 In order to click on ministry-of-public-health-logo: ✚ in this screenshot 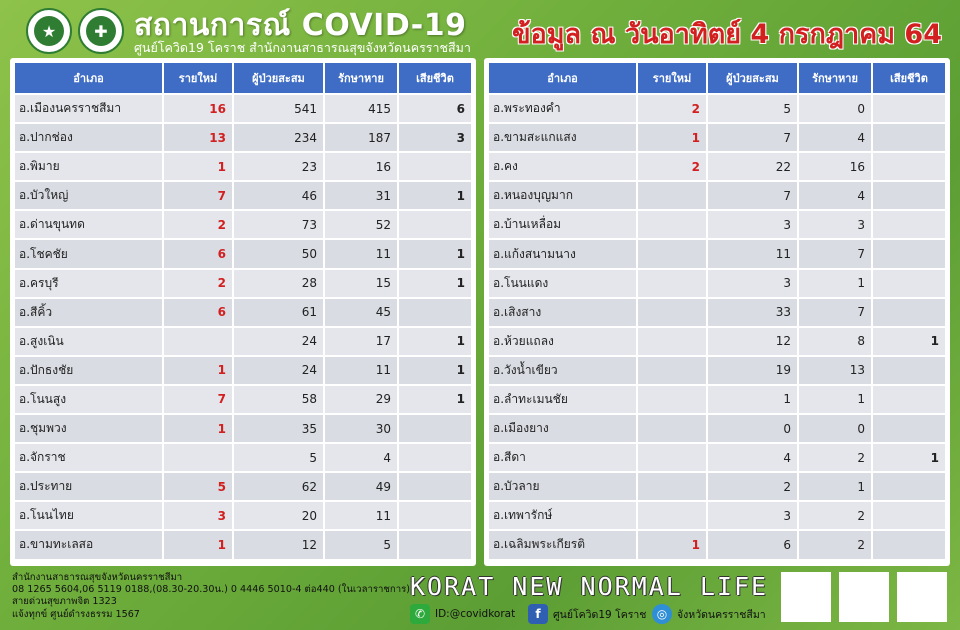, I will do `click(101, 31)`.